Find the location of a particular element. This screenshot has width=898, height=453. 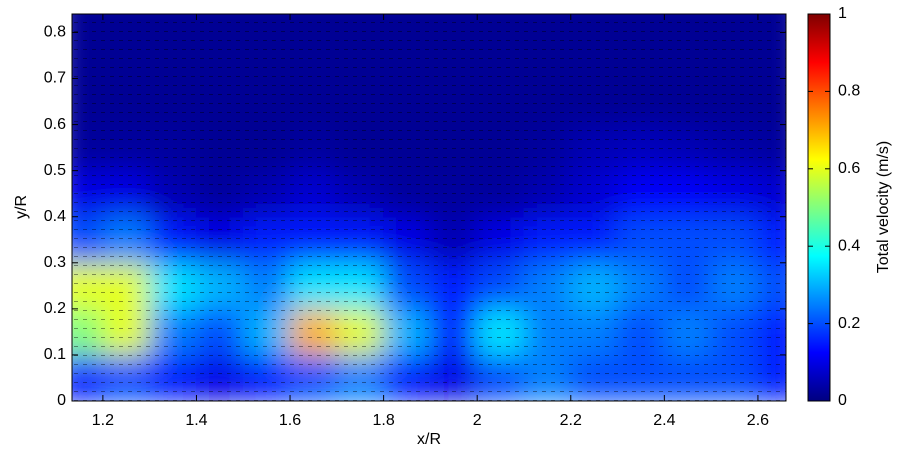

y-tick-label: 0.8 is located at coordinates (55, 32).